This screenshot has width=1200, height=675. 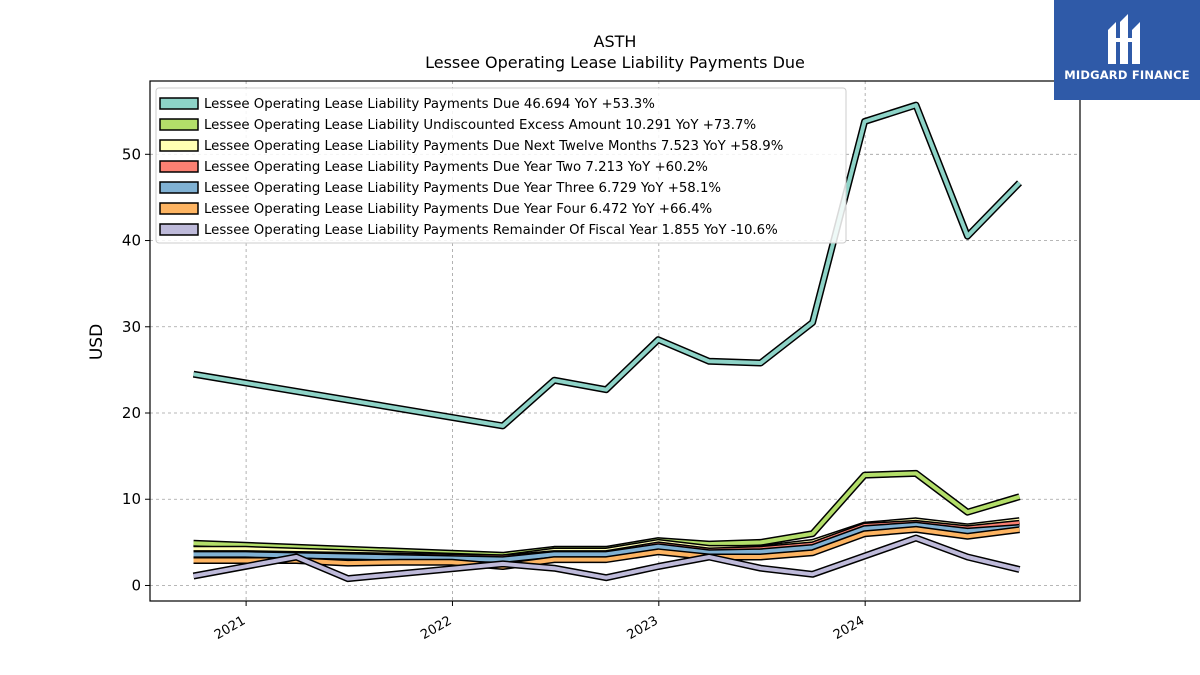 I want to click on y-tick-label: 40, so click(x=131, y=241).